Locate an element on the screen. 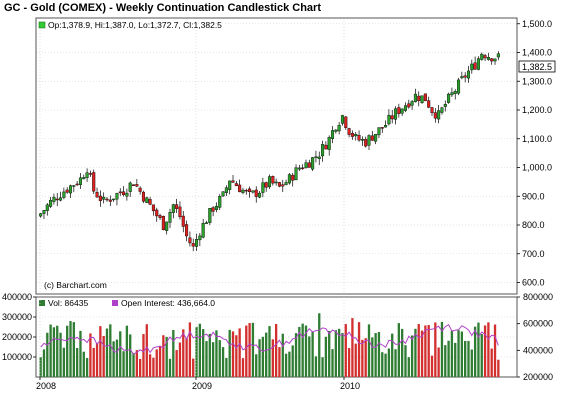 This screenshot has height=410, width=561. price-tick-label: 1,100.0 is located at coordinates (537, 139).